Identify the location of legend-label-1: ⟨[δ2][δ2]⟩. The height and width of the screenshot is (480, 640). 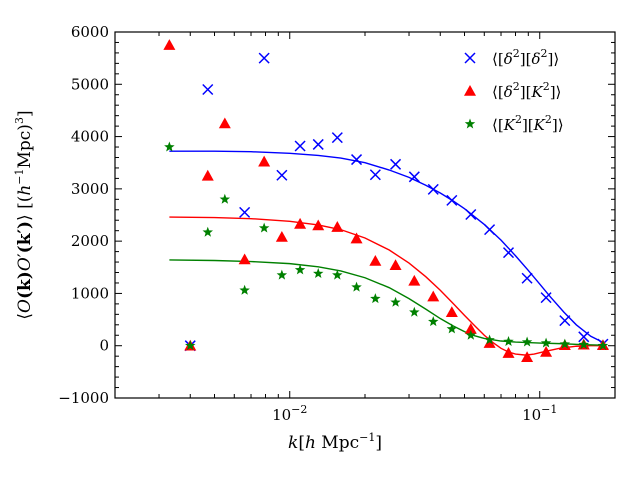
(525, 57).